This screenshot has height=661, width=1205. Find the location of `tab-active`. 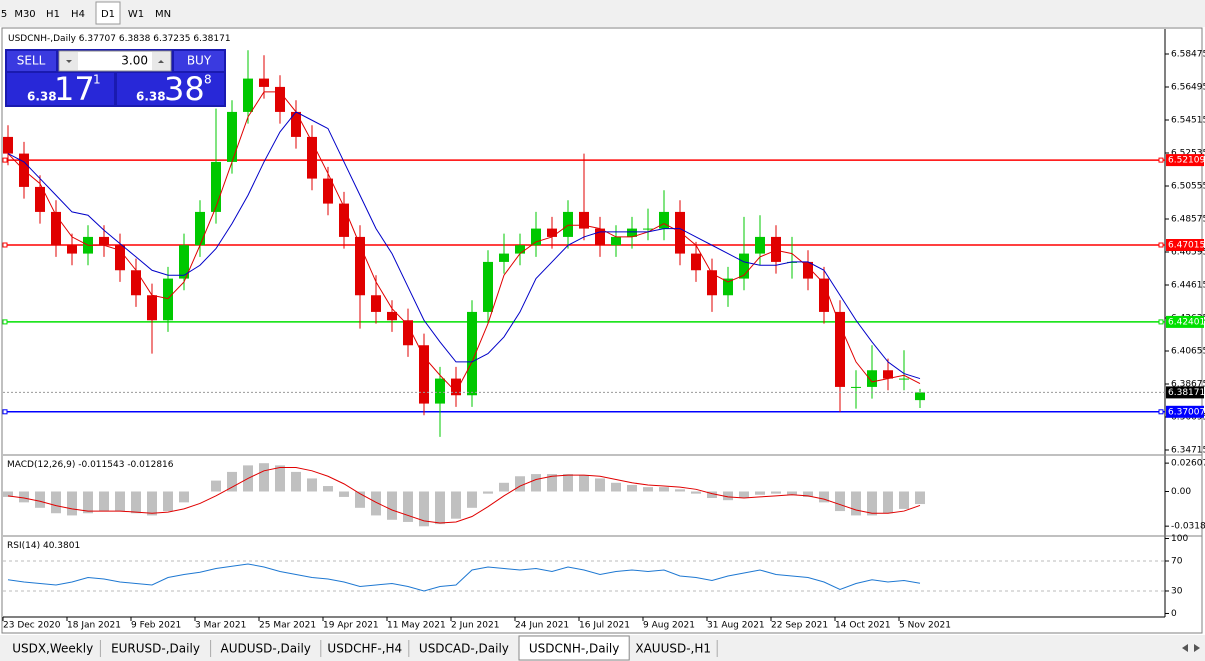

tab-active is located at coordinates (574, 648).